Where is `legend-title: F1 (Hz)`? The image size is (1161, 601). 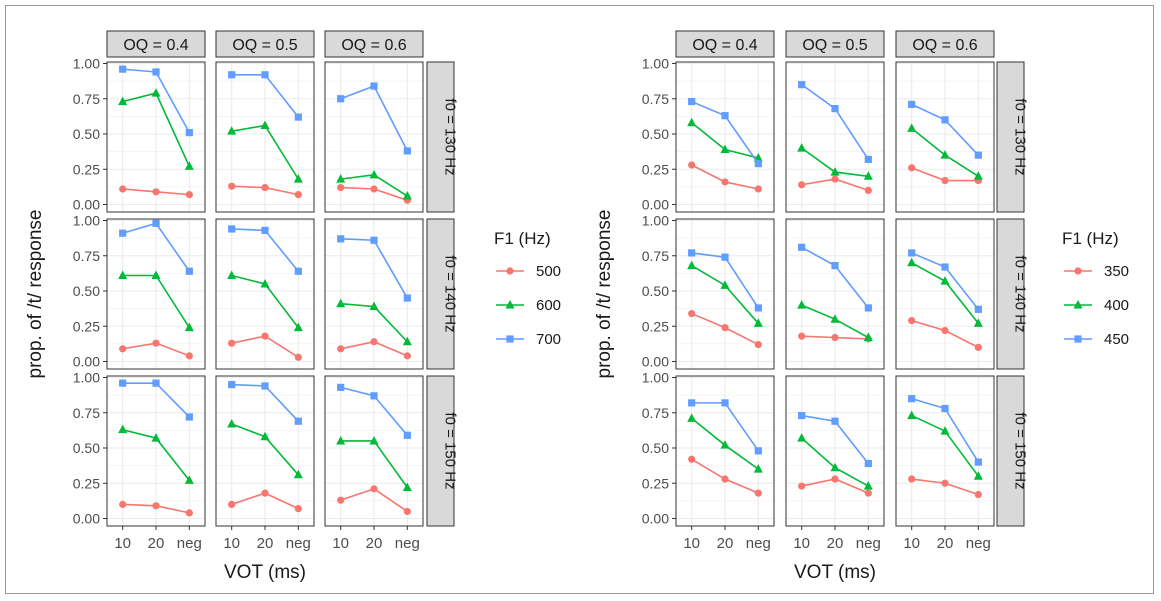
legend-title: F1 (Hz) is located at coordinates (522, 238).